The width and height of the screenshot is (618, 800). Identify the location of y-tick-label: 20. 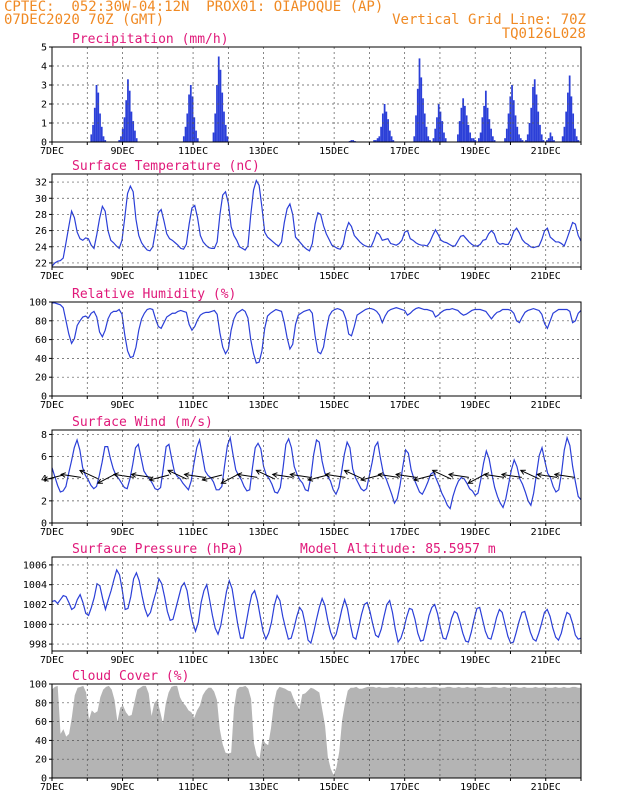
(41, 378).